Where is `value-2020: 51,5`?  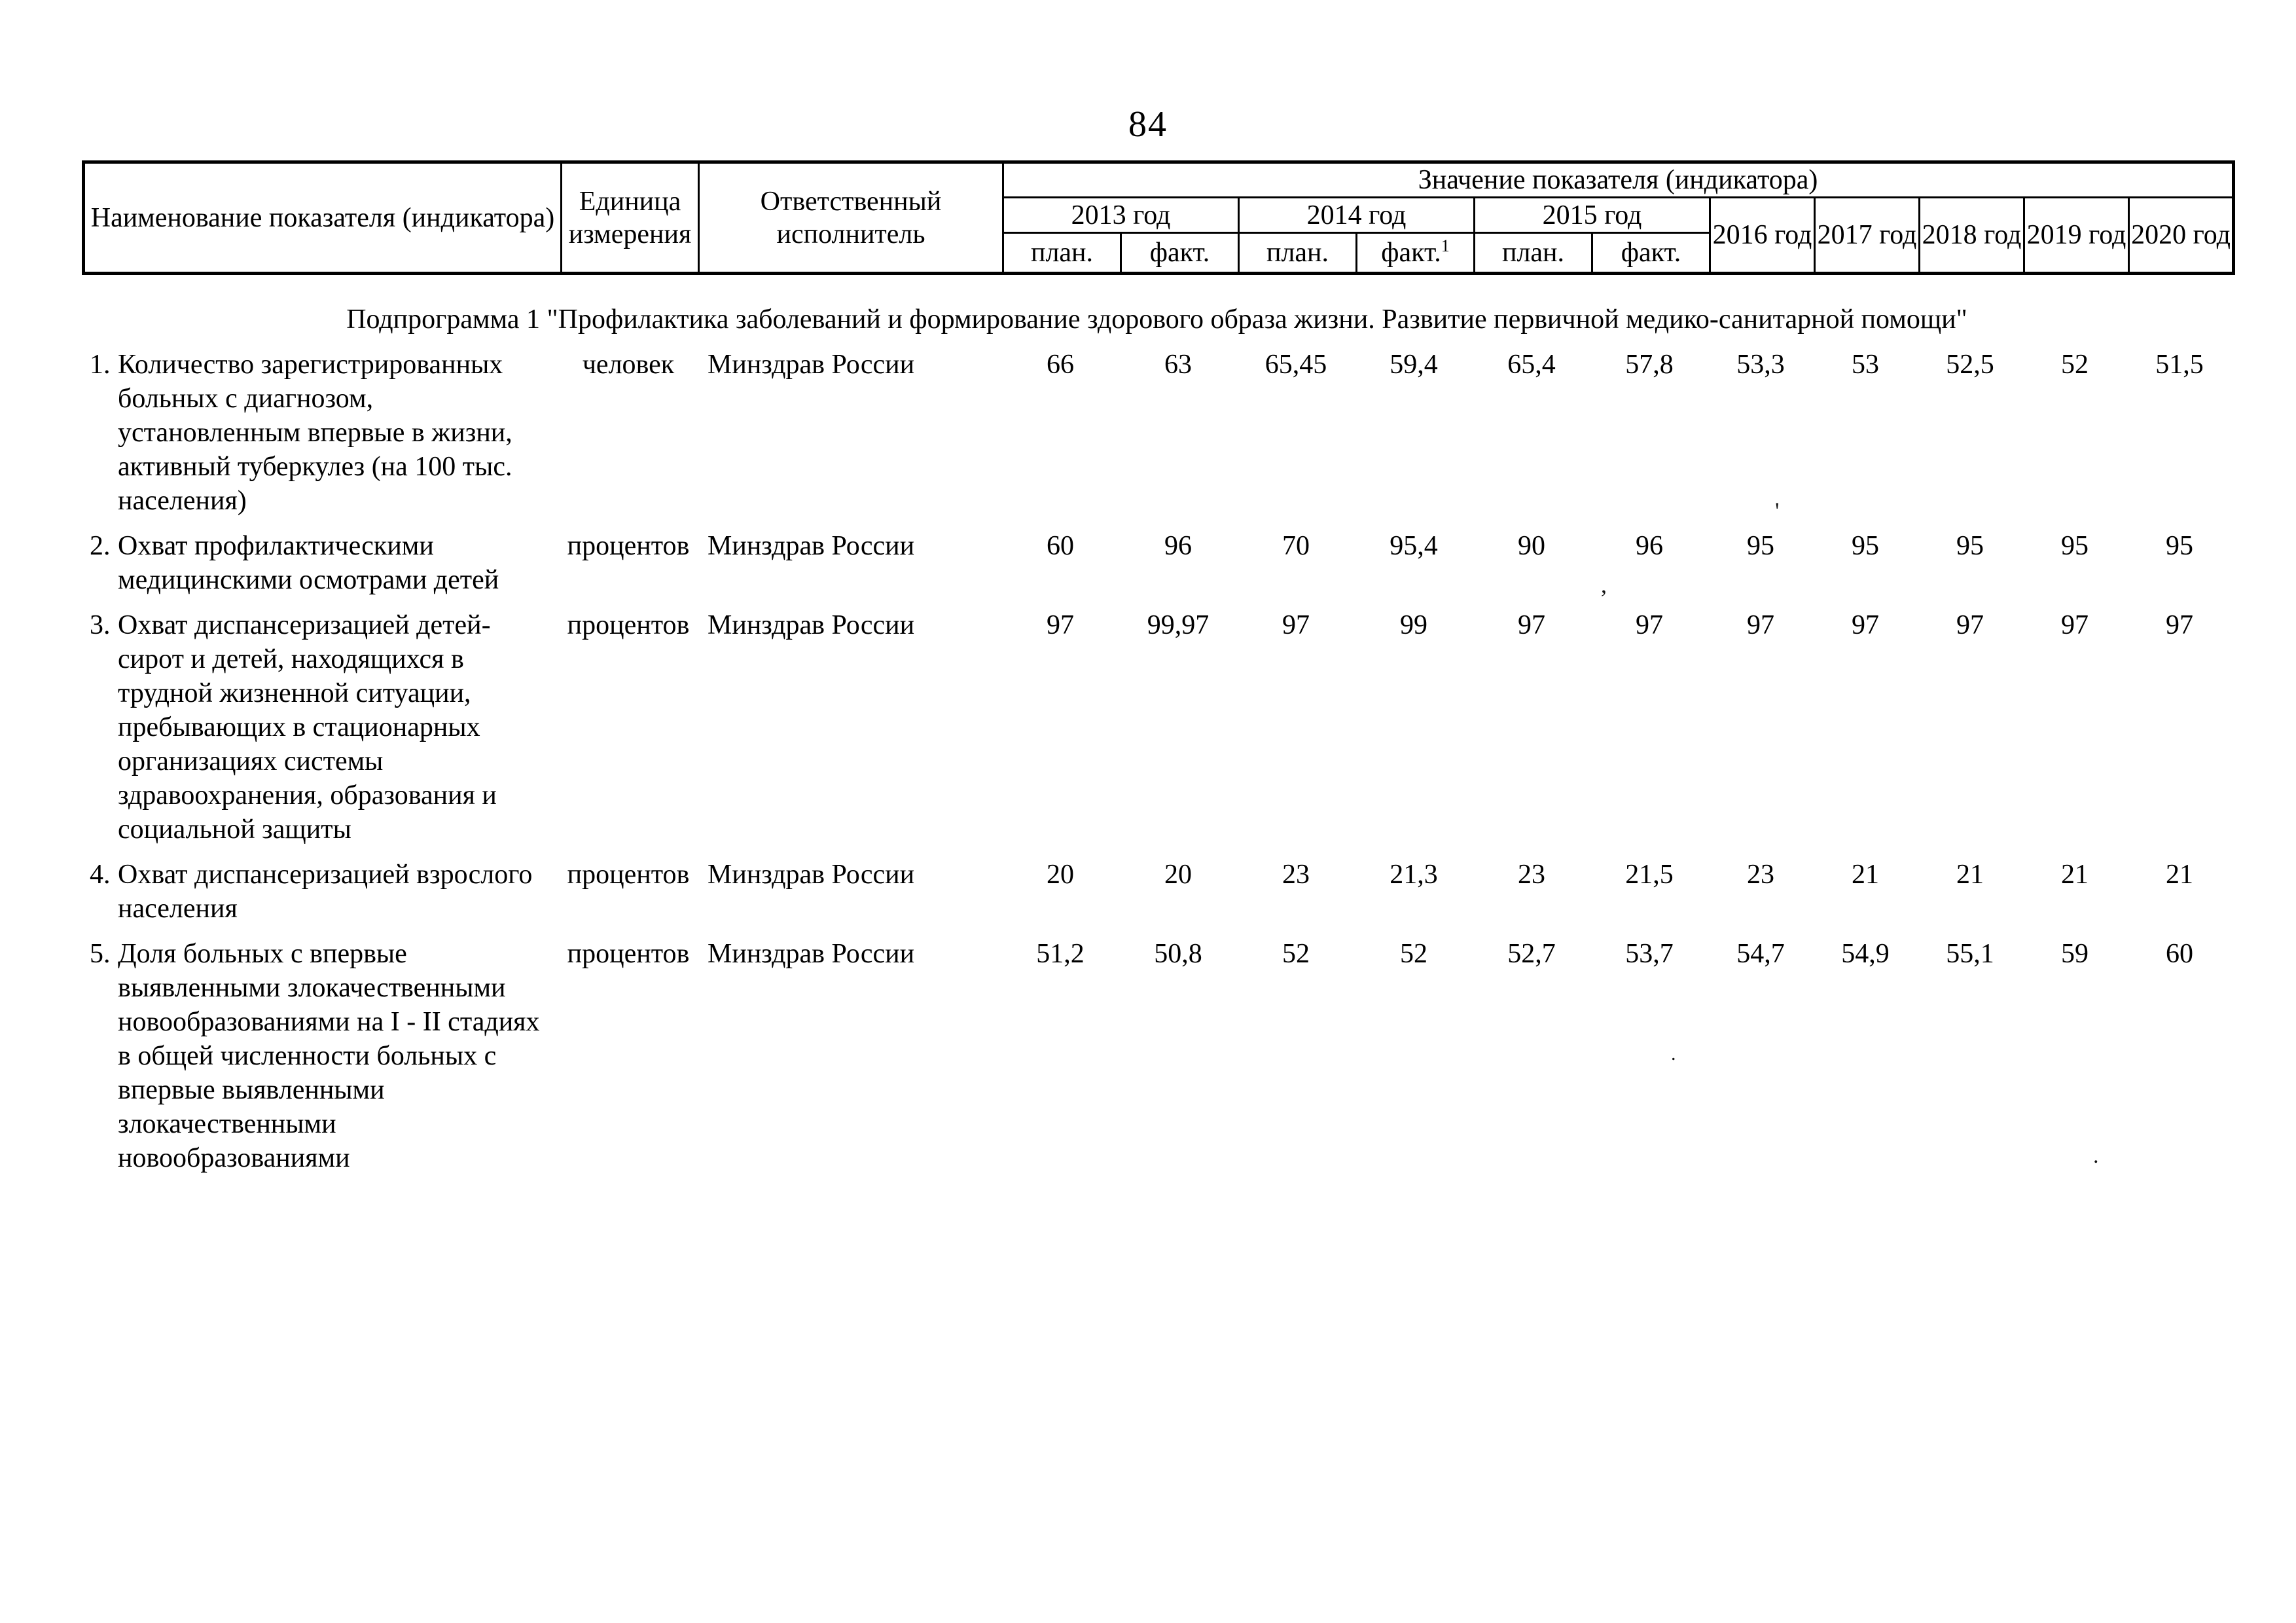 value-2020: 51,5 is located at coordinates (2179, 365).